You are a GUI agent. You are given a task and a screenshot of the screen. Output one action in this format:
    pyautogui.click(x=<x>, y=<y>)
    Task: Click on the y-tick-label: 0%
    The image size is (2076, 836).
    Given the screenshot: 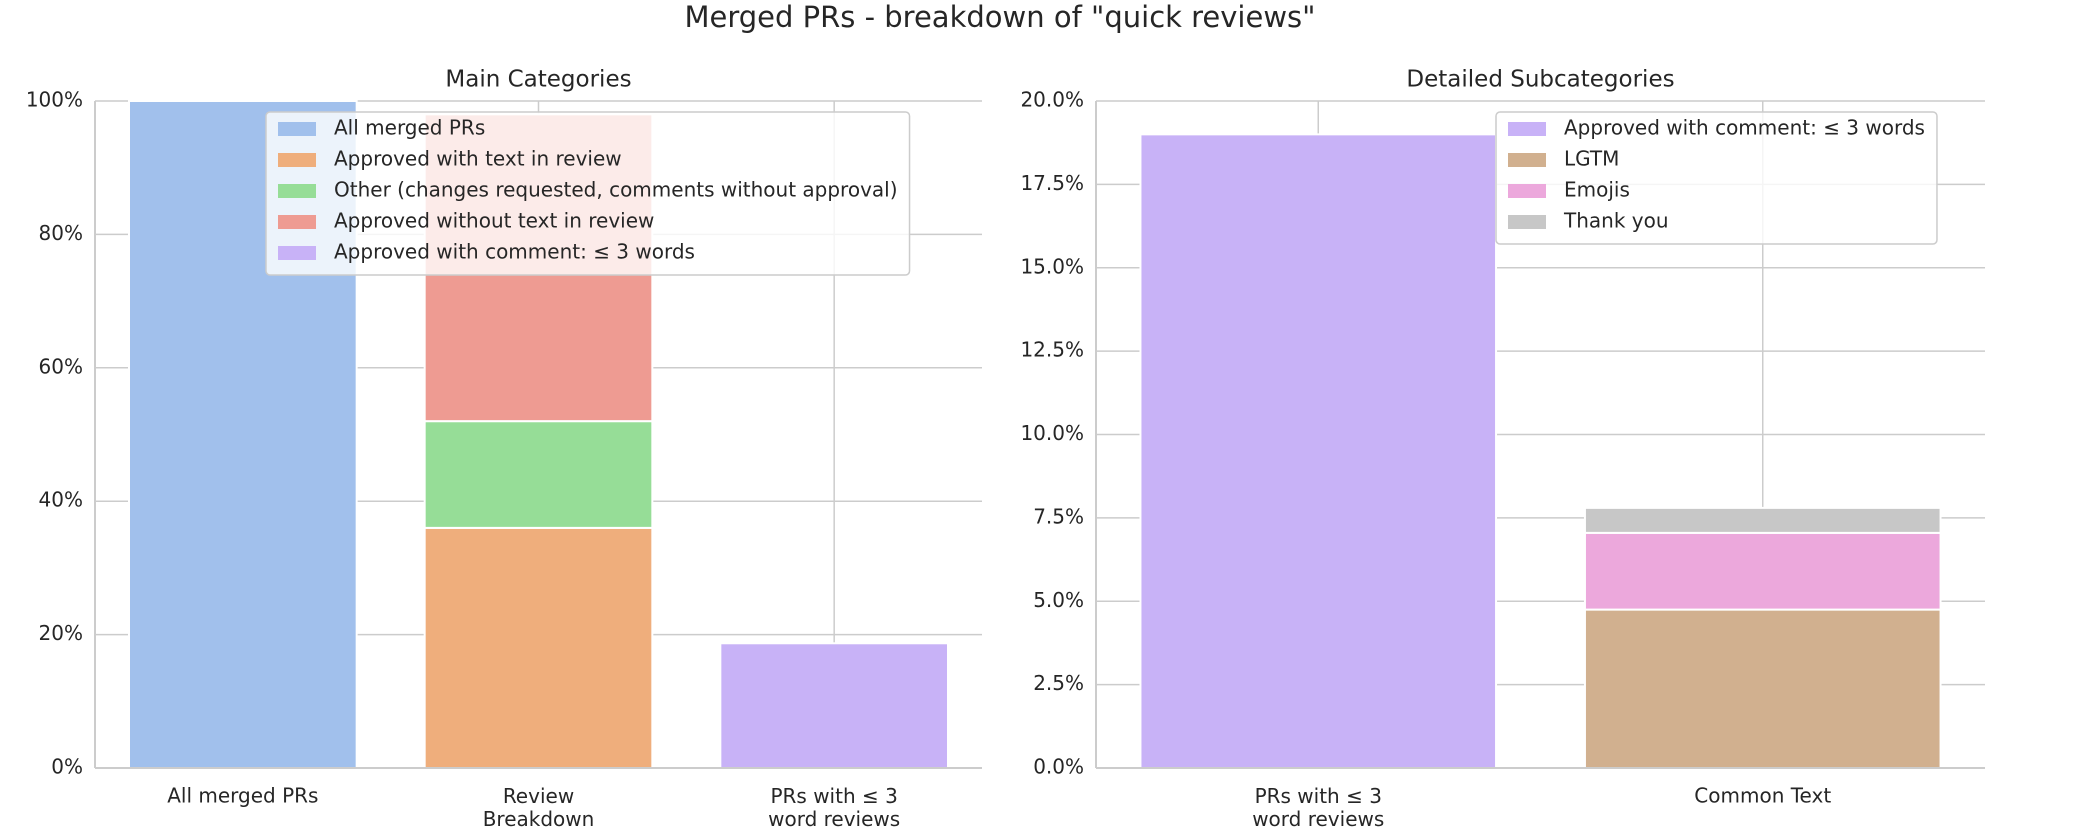 What is the action you would take?
    pyautogui.click(x=67, y=767)
    